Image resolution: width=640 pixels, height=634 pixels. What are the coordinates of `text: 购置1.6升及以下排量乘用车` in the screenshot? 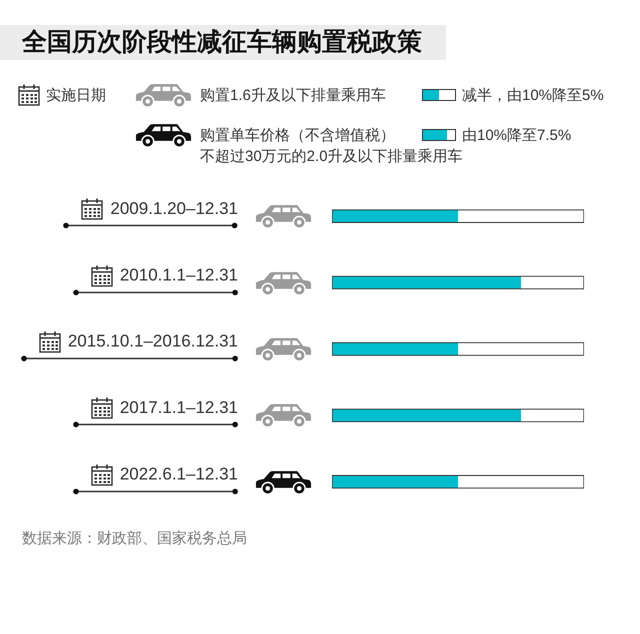 It's located at (293, 96).